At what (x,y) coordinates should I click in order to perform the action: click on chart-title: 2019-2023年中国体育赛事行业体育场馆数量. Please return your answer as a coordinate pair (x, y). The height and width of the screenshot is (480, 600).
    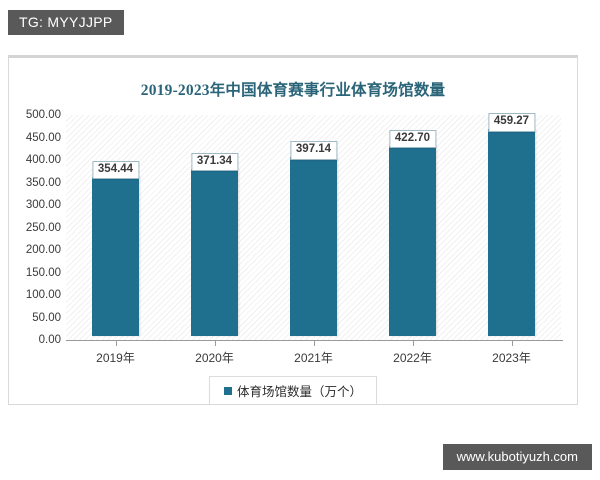
    Looking at the image, I should click on (293, 90).